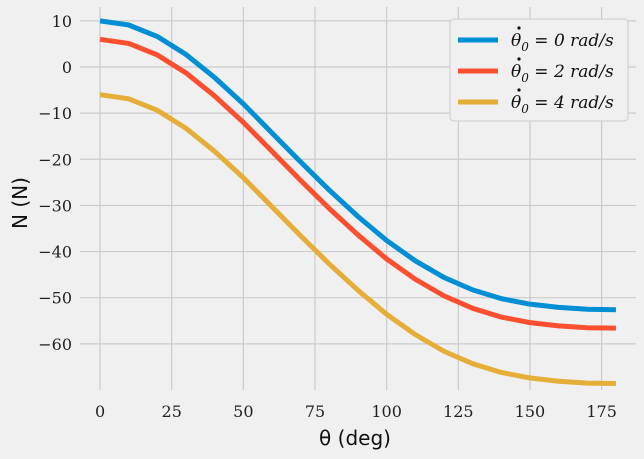  Describe the element at coordinates (55, 113) in the screenshot. I see `y-tick-label: −10` at that location.